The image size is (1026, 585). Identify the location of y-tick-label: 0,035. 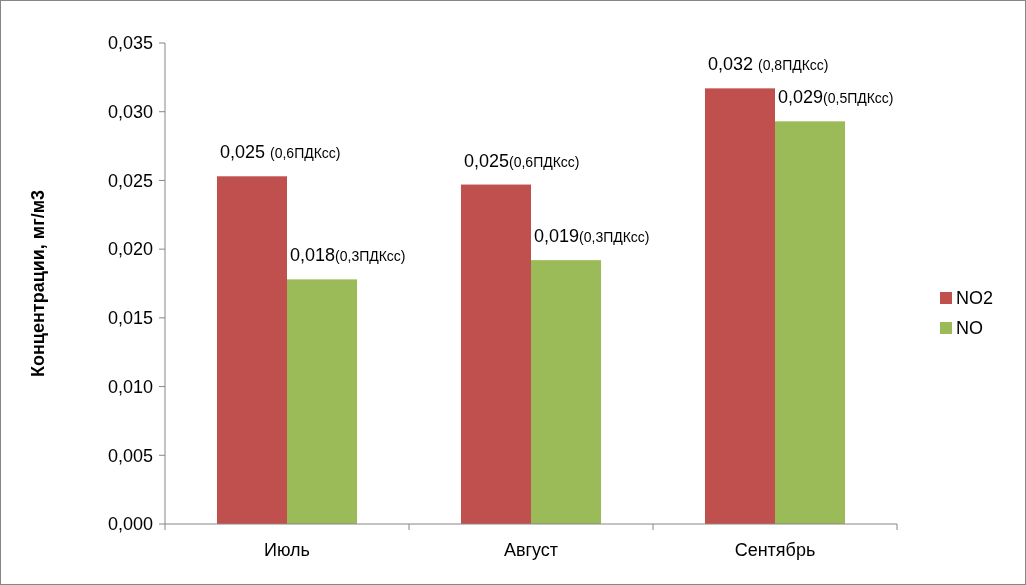
(130, 43).